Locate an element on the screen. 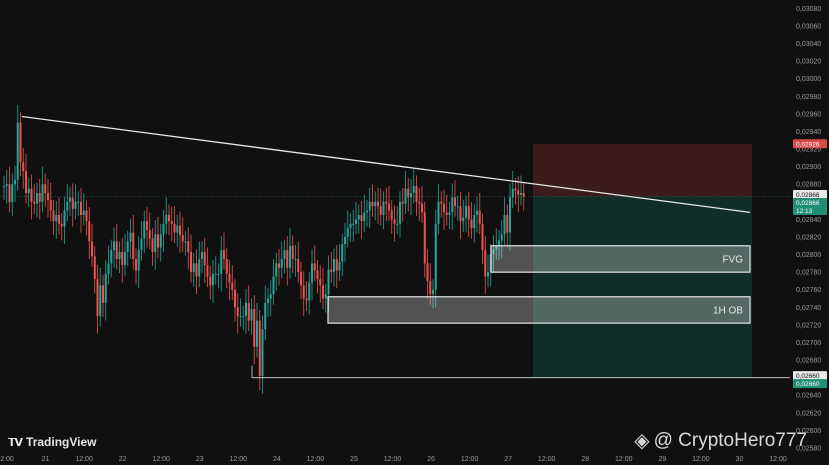 Image resolution: width=829 pixels, height=465 pixels. y-tick-label: 0,02780 is located at coordinates (808, 273).